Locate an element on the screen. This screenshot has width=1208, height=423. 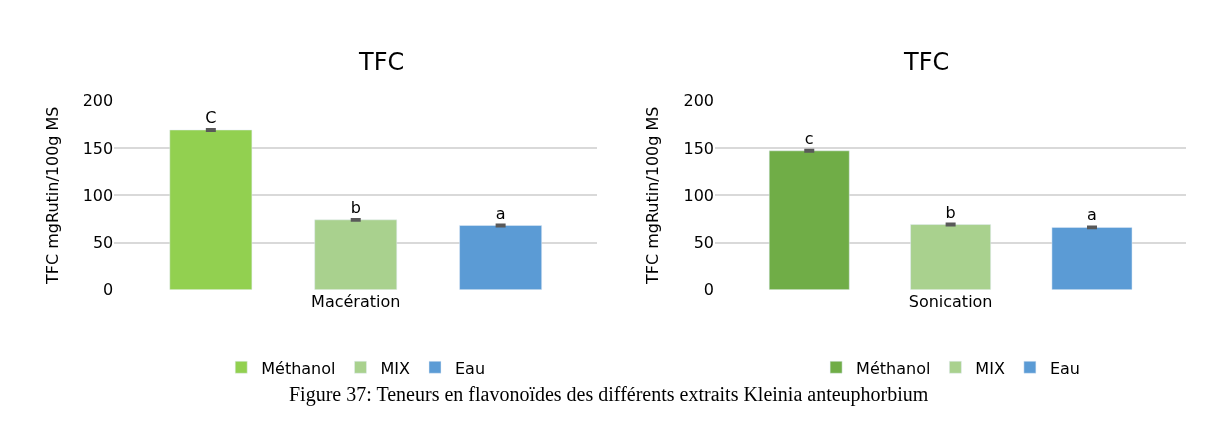
caption: Figure 37: Teneurs en flavonoïdes des différents extraits Kleinia anteuphorbium is located at coordinates (609, 394).